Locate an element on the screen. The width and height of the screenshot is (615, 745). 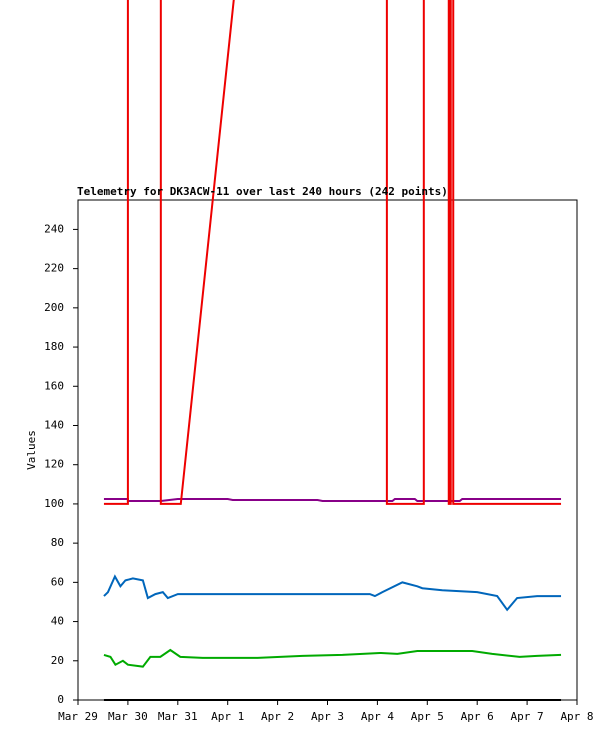
y-tick-label: 80 is located at coordinates (57, 542).